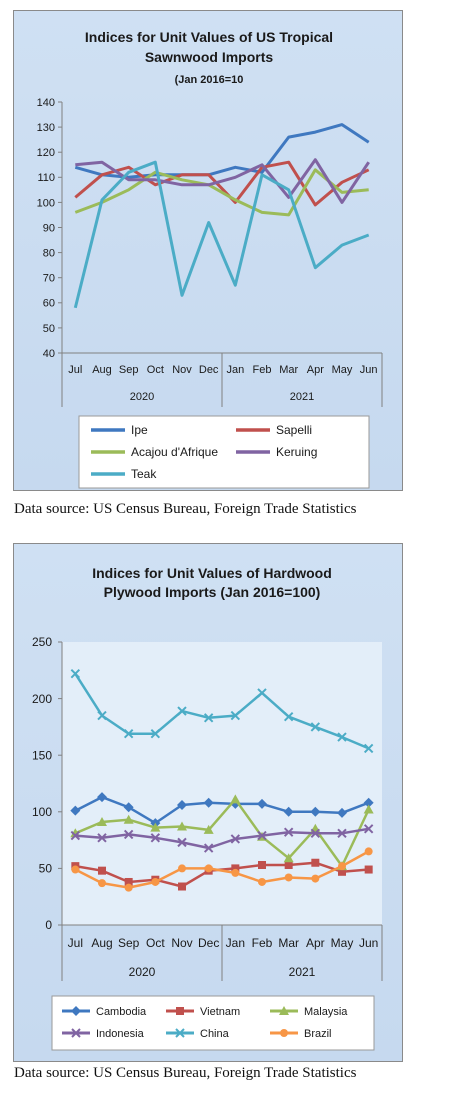 The height and width of the screenshot is (1093, 473). I want to click on y-tick-label: 0, so click(48, 925).